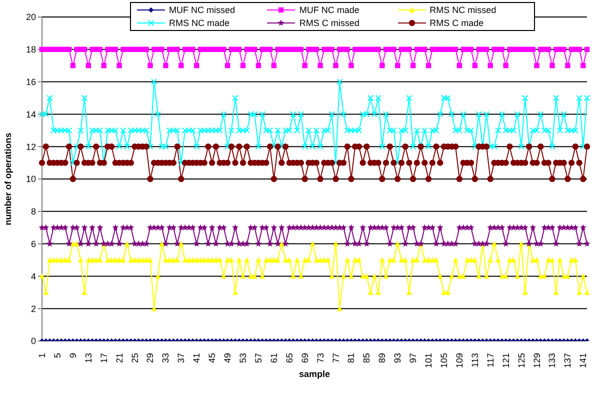  Describe the element at coordinates (329, 23) in the screenshot. I see `legend-label: RMS C missed` at that location.